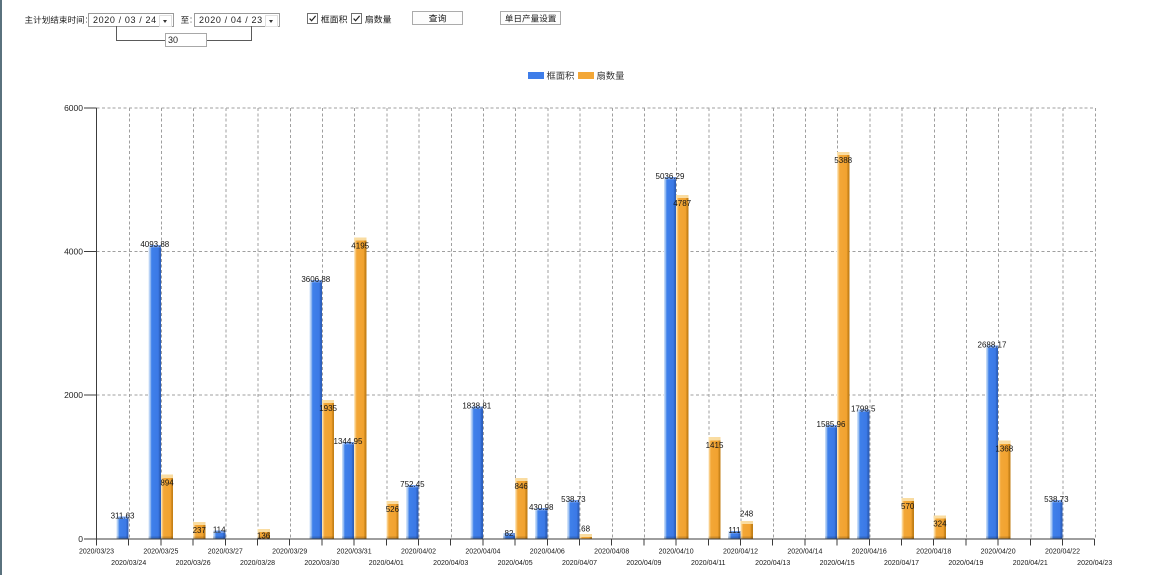 The width and height of the screenshot is (1150, 575). I want to click on svg-text: 2020/03/28, so click(257, 563).